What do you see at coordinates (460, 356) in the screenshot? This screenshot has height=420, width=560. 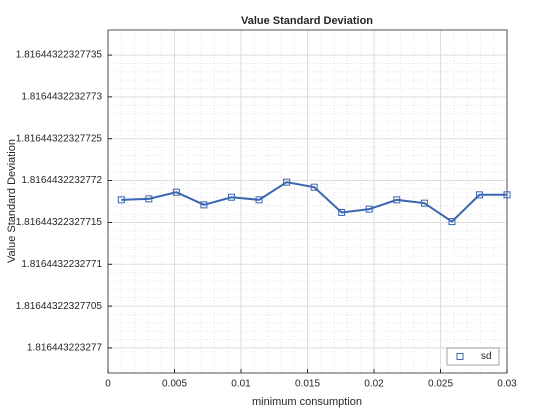 I see `legend-marker` at bounding box center [460, 356].